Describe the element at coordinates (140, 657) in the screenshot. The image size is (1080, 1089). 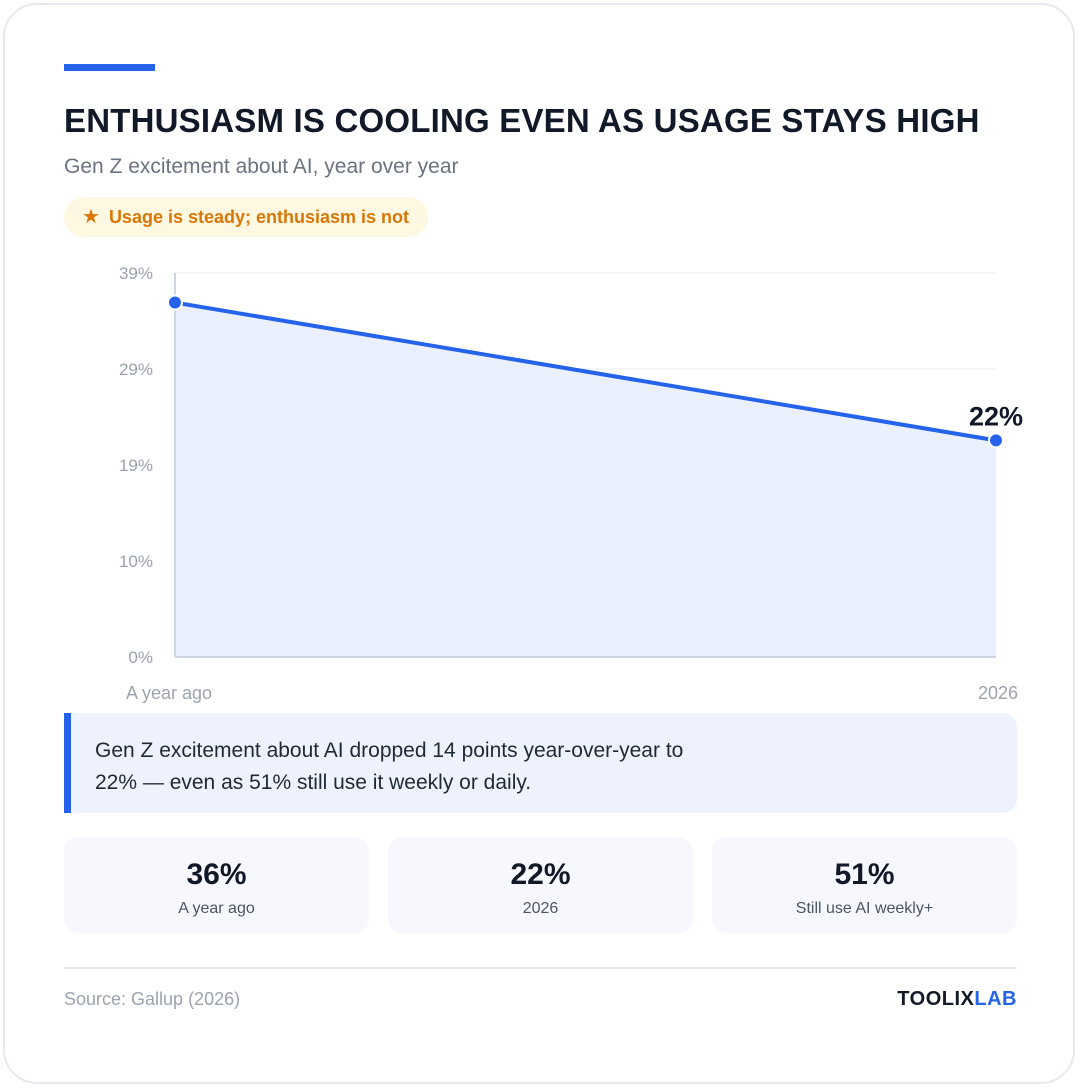
I see `y-tick-label: 0%` at that location.